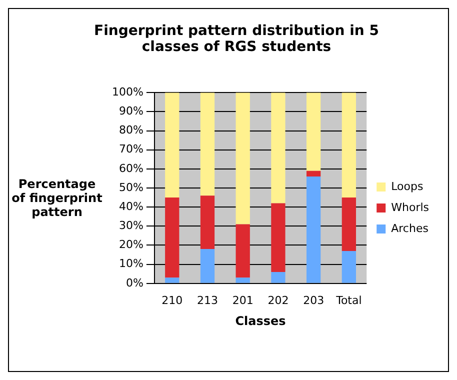  I want to click on y-tick-label: 0%, so click(135, 283).